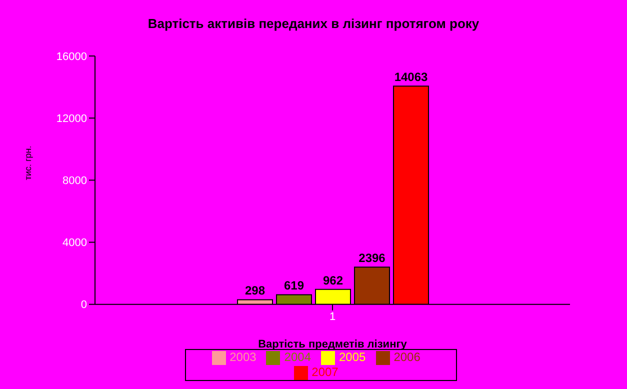 This screenshot has height=389, width=627. Describe the element at coordinates (352, 357) in the screenshot. I see `legend-label: 2005` at that location.